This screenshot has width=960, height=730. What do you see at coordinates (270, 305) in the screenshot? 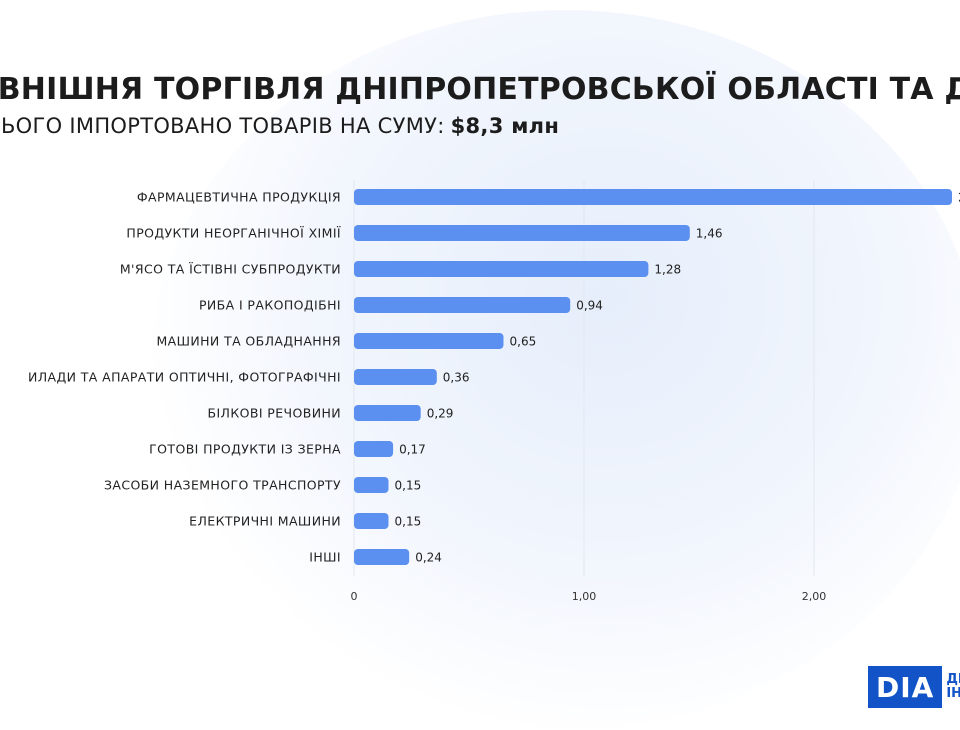
I see `category-label: РИБА І РАКОПОДІБНІ` at bounding box center [270, 305].